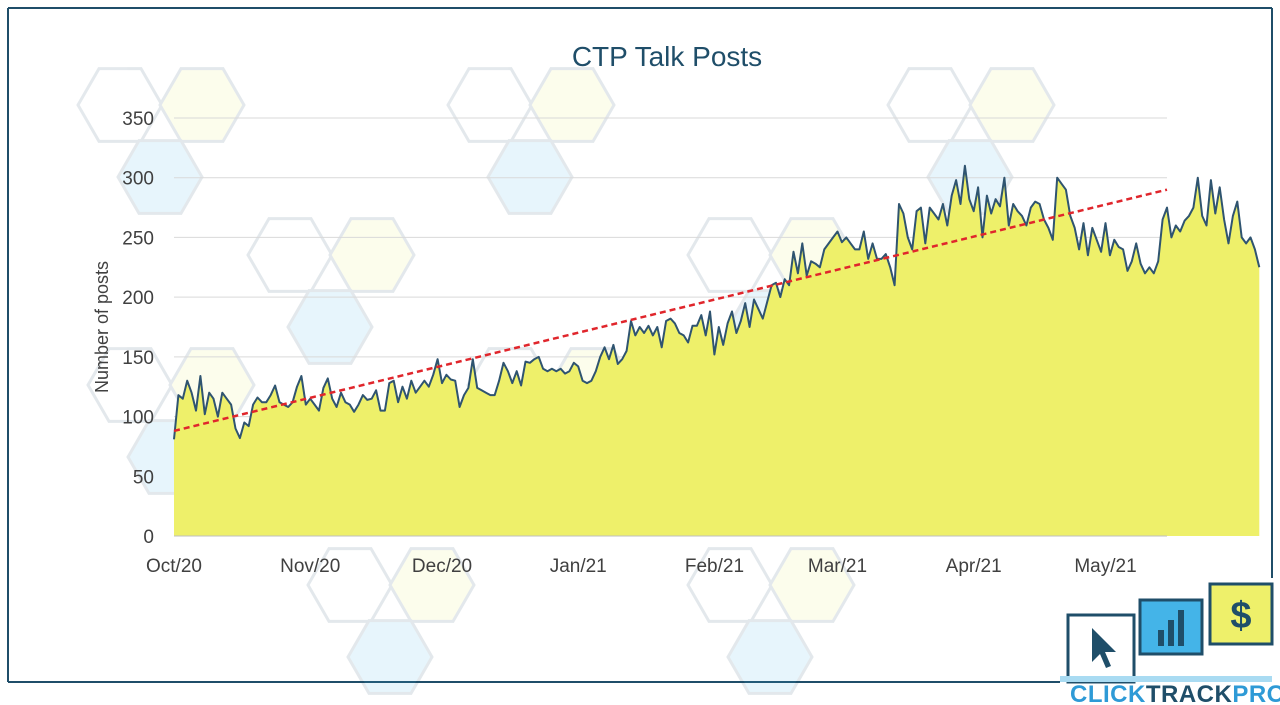 The image size is (1280, 705). I want to click on x-tick-label: May/21, so click(1105, 566).